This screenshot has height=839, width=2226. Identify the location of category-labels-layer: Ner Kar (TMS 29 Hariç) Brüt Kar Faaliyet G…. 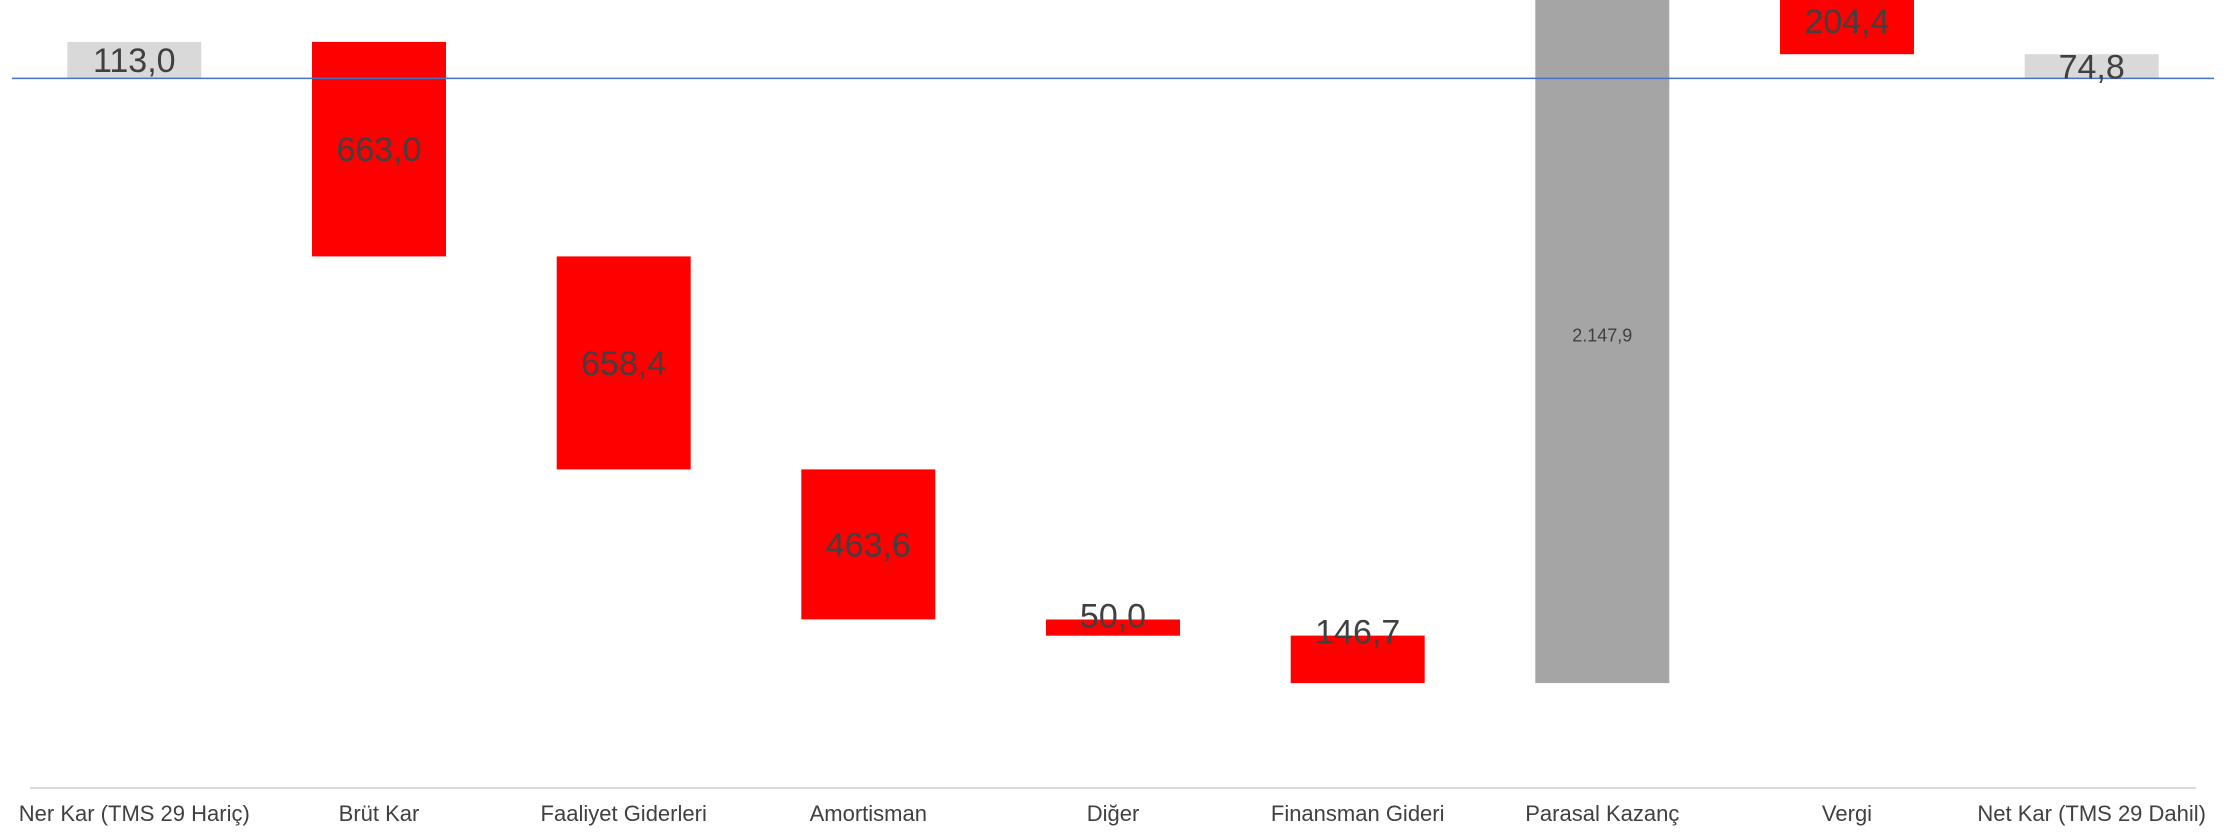
(1112, 813).